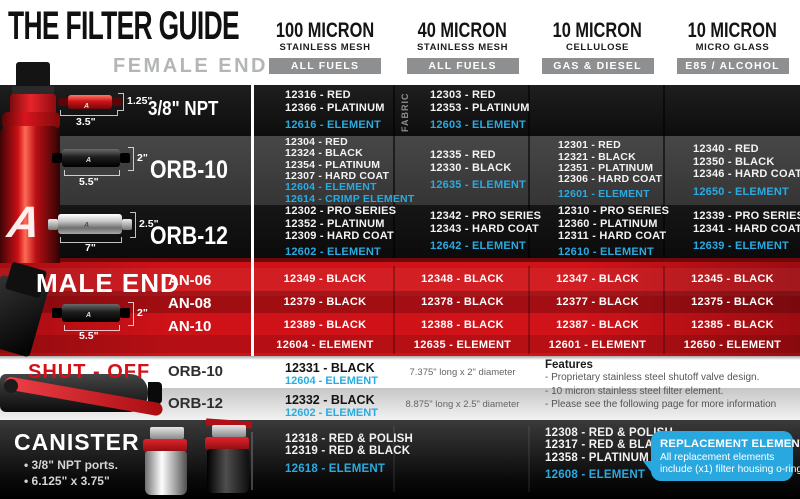  Describe the element at coordinates (478, 246) in the screenshot. I see `element-part-number: 12642 - ELEMENT` at that location.